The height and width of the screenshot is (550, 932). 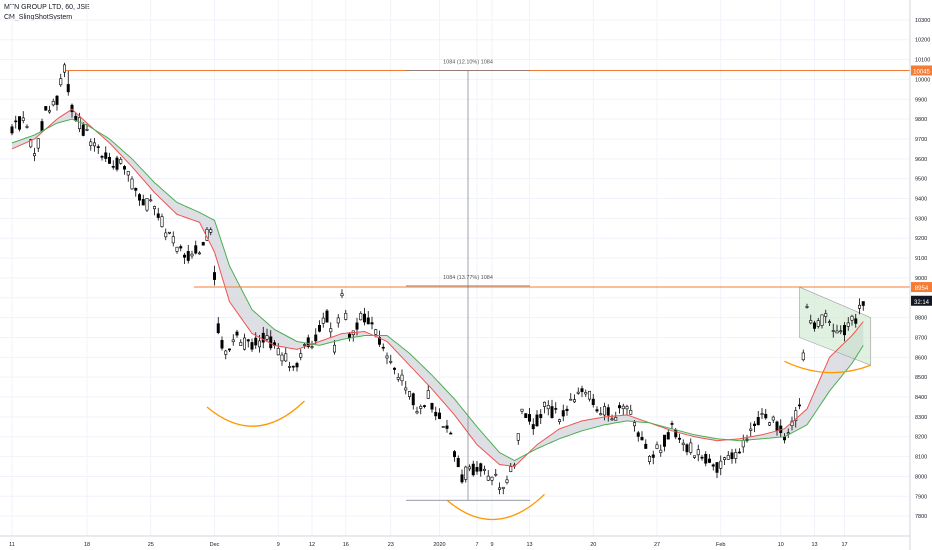 What do you see at coordinates (921, 259) in the screenshot?
I see `price-axis-tick: 9100` at bounding box center [921, 259].